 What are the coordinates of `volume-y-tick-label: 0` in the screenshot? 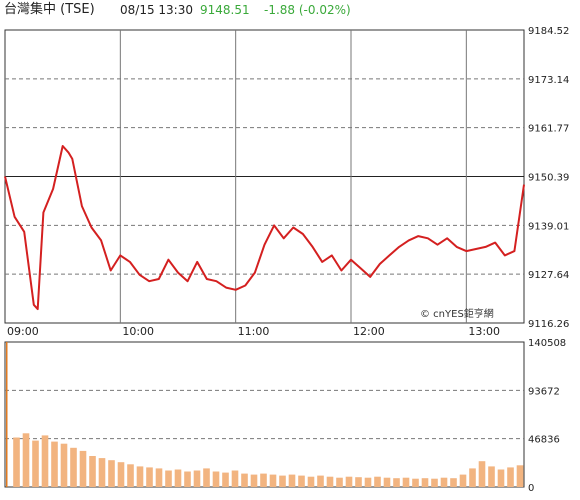 It's located at (531, 488).